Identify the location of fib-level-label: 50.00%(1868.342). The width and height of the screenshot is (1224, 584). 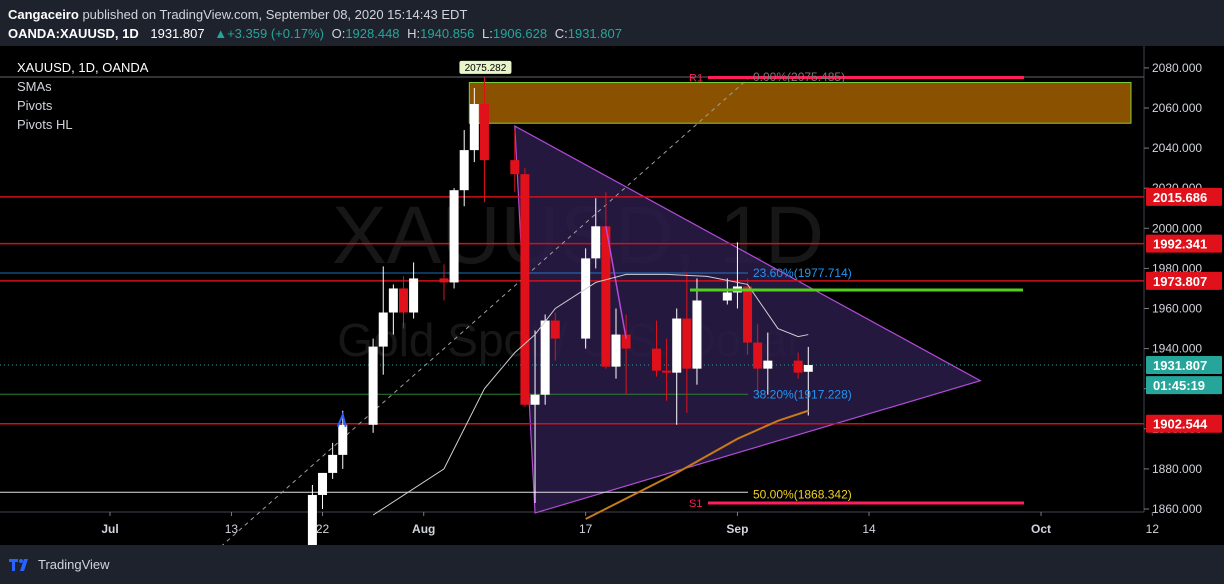
(802, 494).